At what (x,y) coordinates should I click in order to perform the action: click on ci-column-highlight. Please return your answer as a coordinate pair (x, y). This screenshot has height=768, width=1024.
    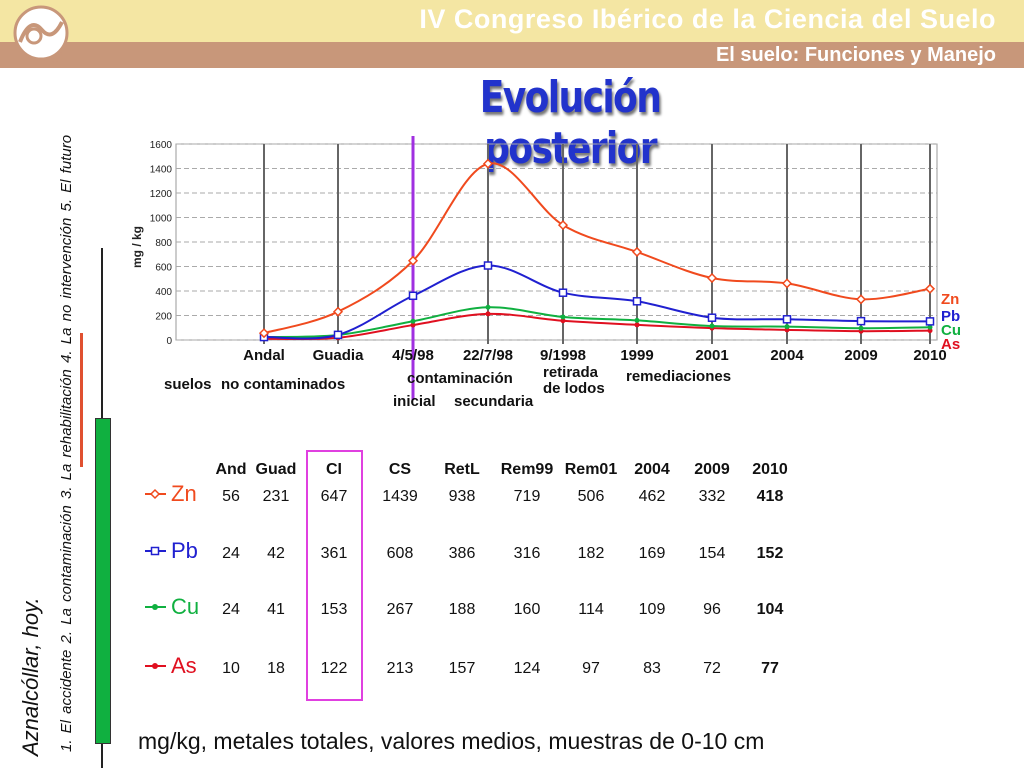
    Looking at the image, I should click on (334, 575).